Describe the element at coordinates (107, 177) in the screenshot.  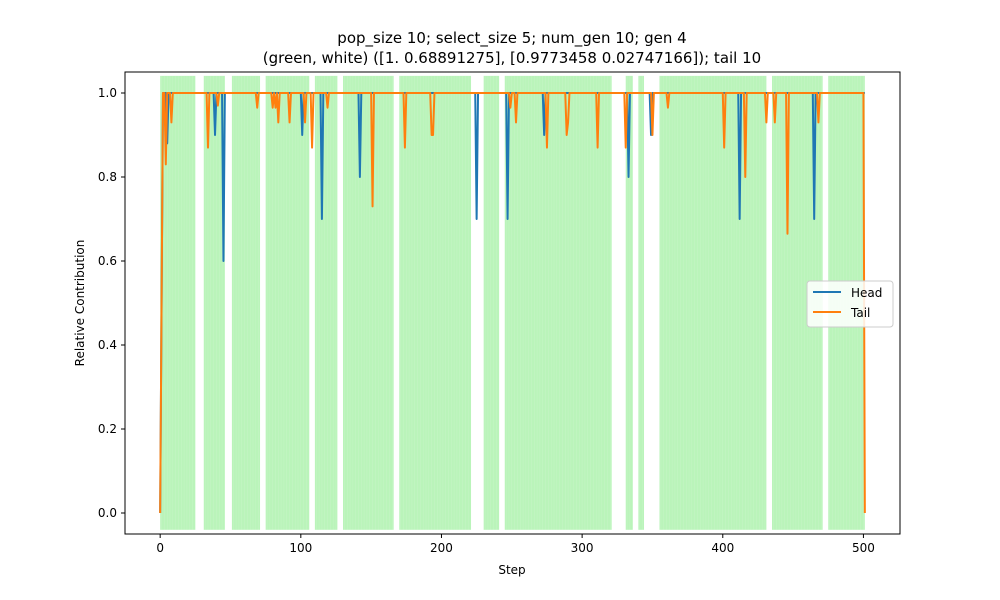
I see `y-tick-label: 0.8` at that location.